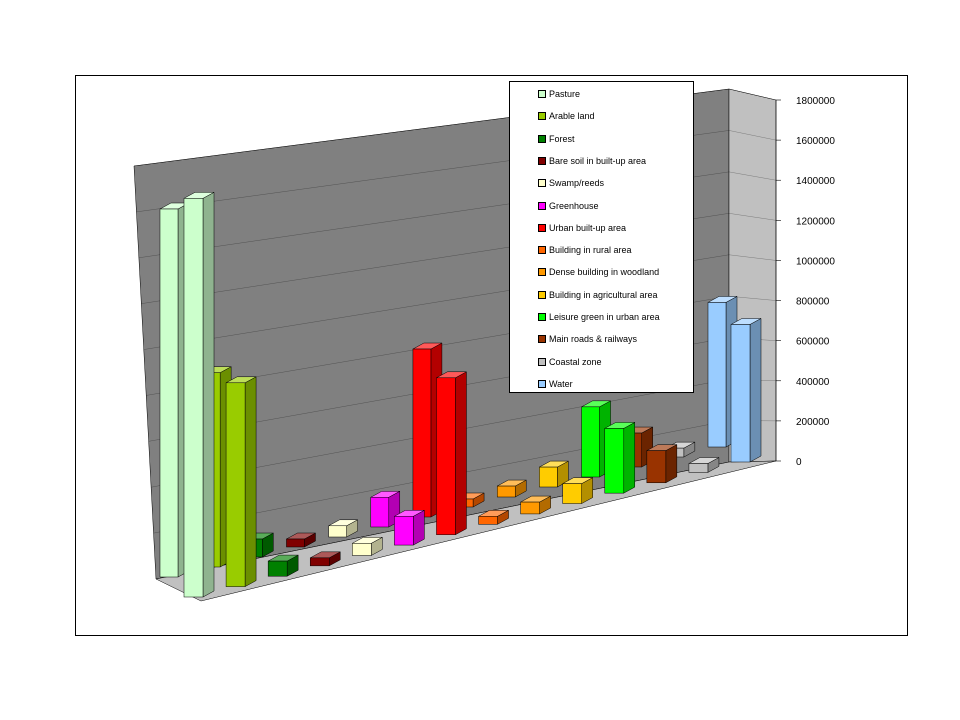  What do you see at coordinates (562, 138) in the screenshot?
I see `legend-label: Forest` at bounding box center [562, 138].